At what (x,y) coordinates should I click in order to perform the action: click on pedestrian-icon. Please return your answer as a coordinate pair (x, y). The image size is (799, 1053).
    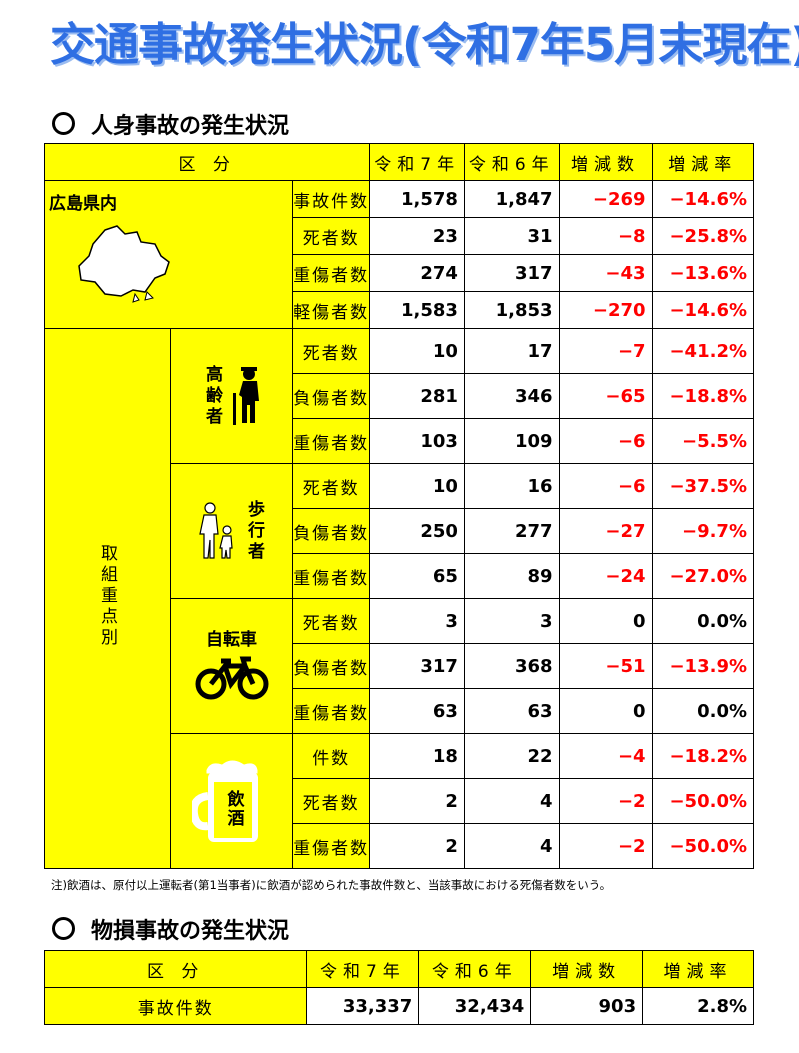
    Looking at the image, I should click on (216, 530).